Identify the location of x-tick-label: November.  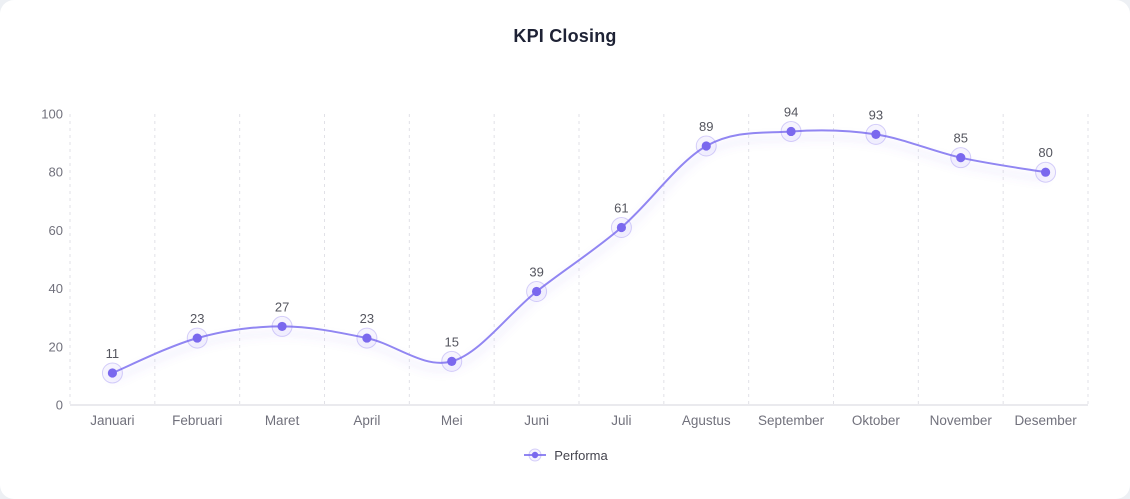
(961, 420).